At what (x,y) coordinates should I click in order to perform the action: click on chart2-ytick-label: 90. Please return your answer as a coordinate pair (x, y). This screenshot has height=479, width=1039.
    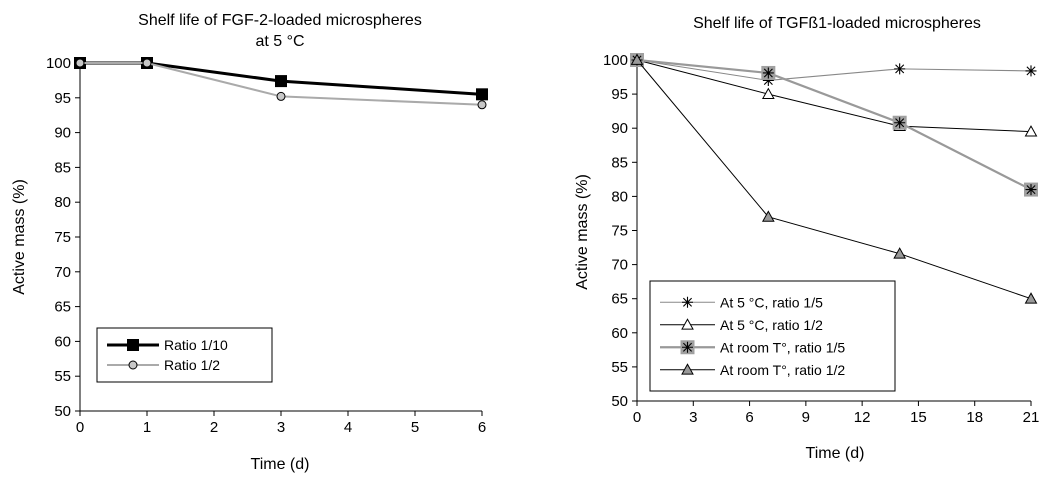
    Looking at the image, I should click on (619, 128).